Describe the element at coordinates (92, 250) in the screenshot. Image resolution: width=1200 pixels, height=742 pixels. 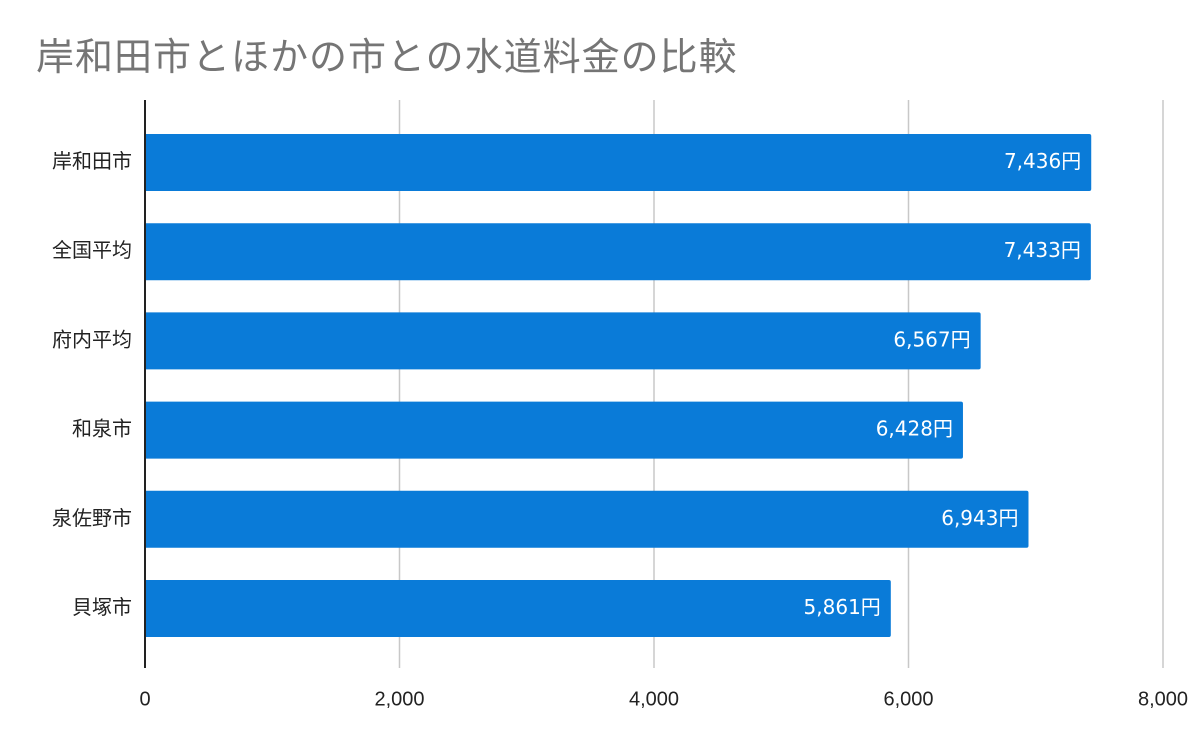
I see `category-label: 全国平均` at that location.